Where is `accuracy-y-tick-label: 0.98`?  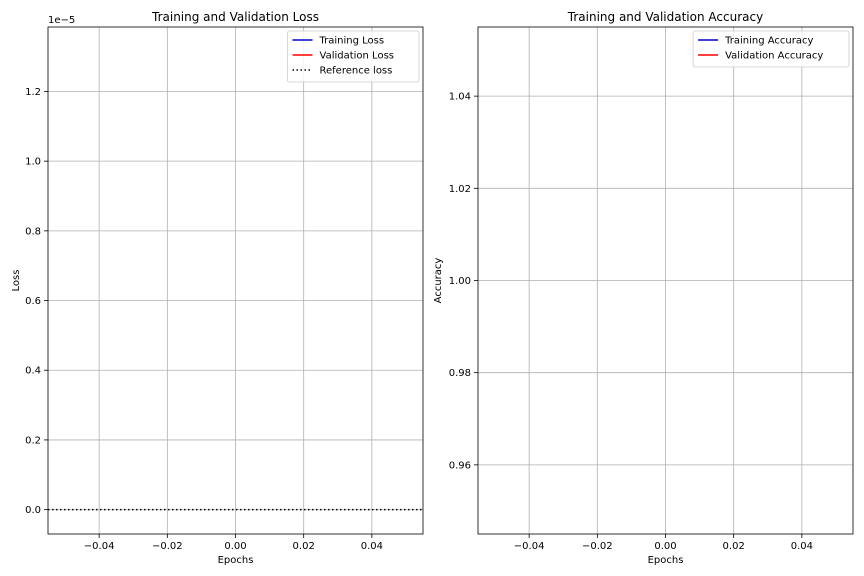 accuracy-y-tick-label: 0.98 is located at coordinates (460, 373).